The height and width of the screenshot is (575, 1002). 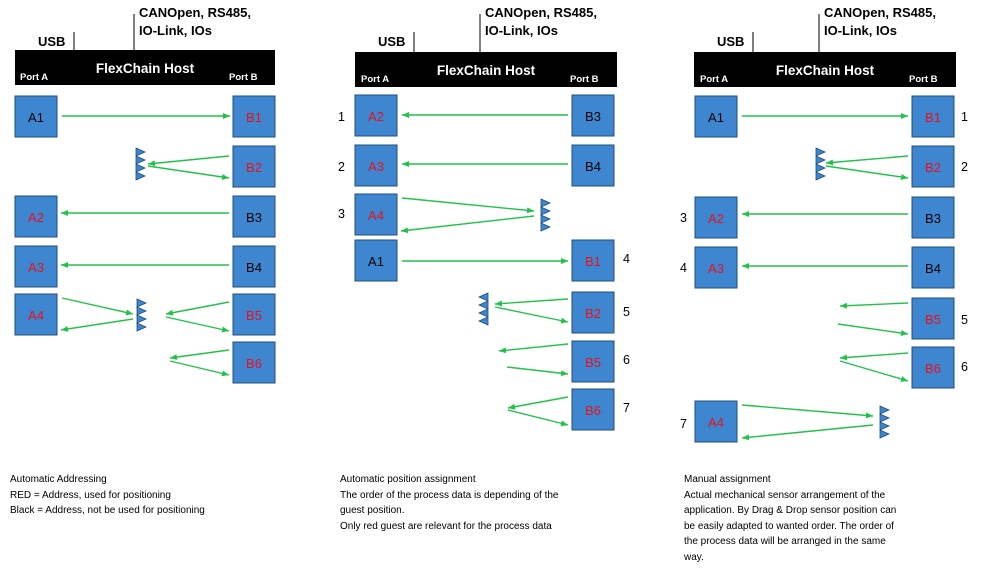 What do you see at coordinates (391, 41) in the screenshot?
I see `usb-label: USB` at bounding box center [391, 41].